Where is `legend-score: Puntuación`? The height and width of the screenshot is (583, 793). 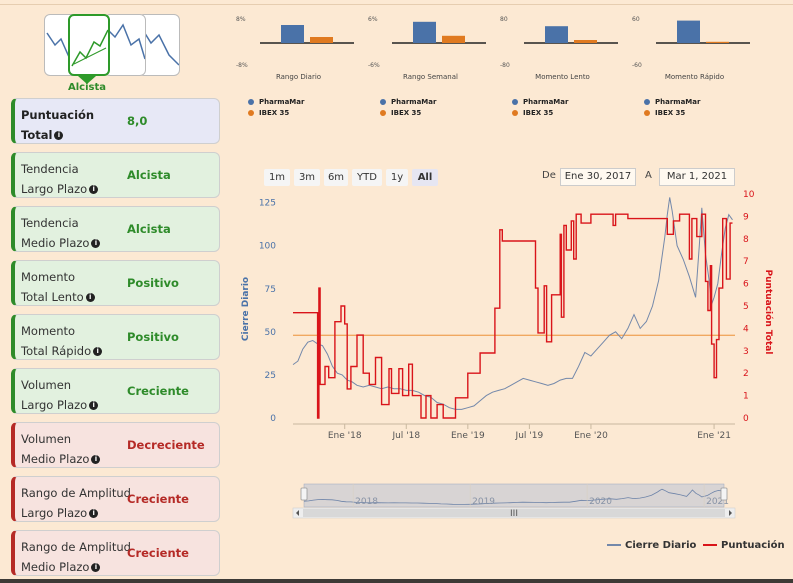 legend-score: Puntuación is located at coordinates (744, 545).